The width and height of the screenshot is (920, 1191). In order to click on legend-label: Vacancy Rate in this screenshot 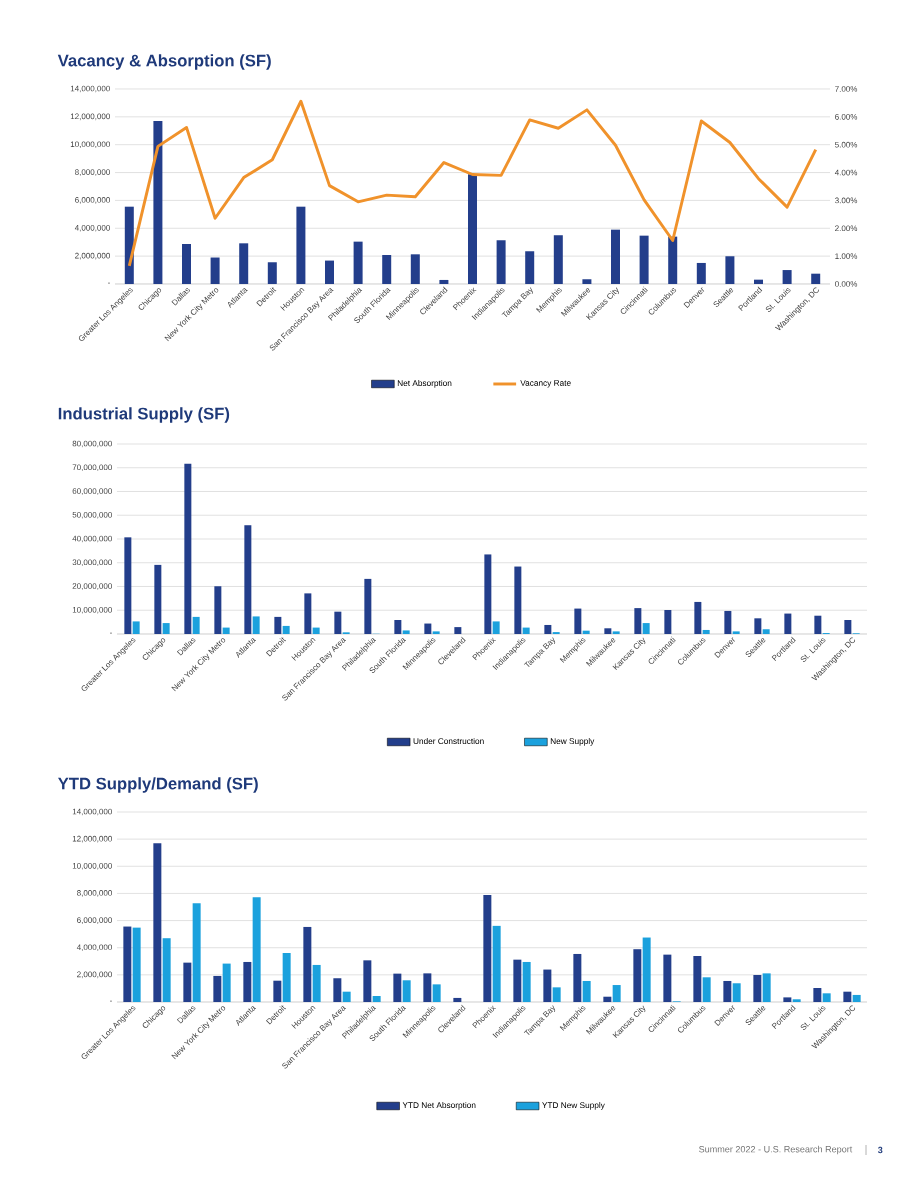, I will do `click(545, 384)`.